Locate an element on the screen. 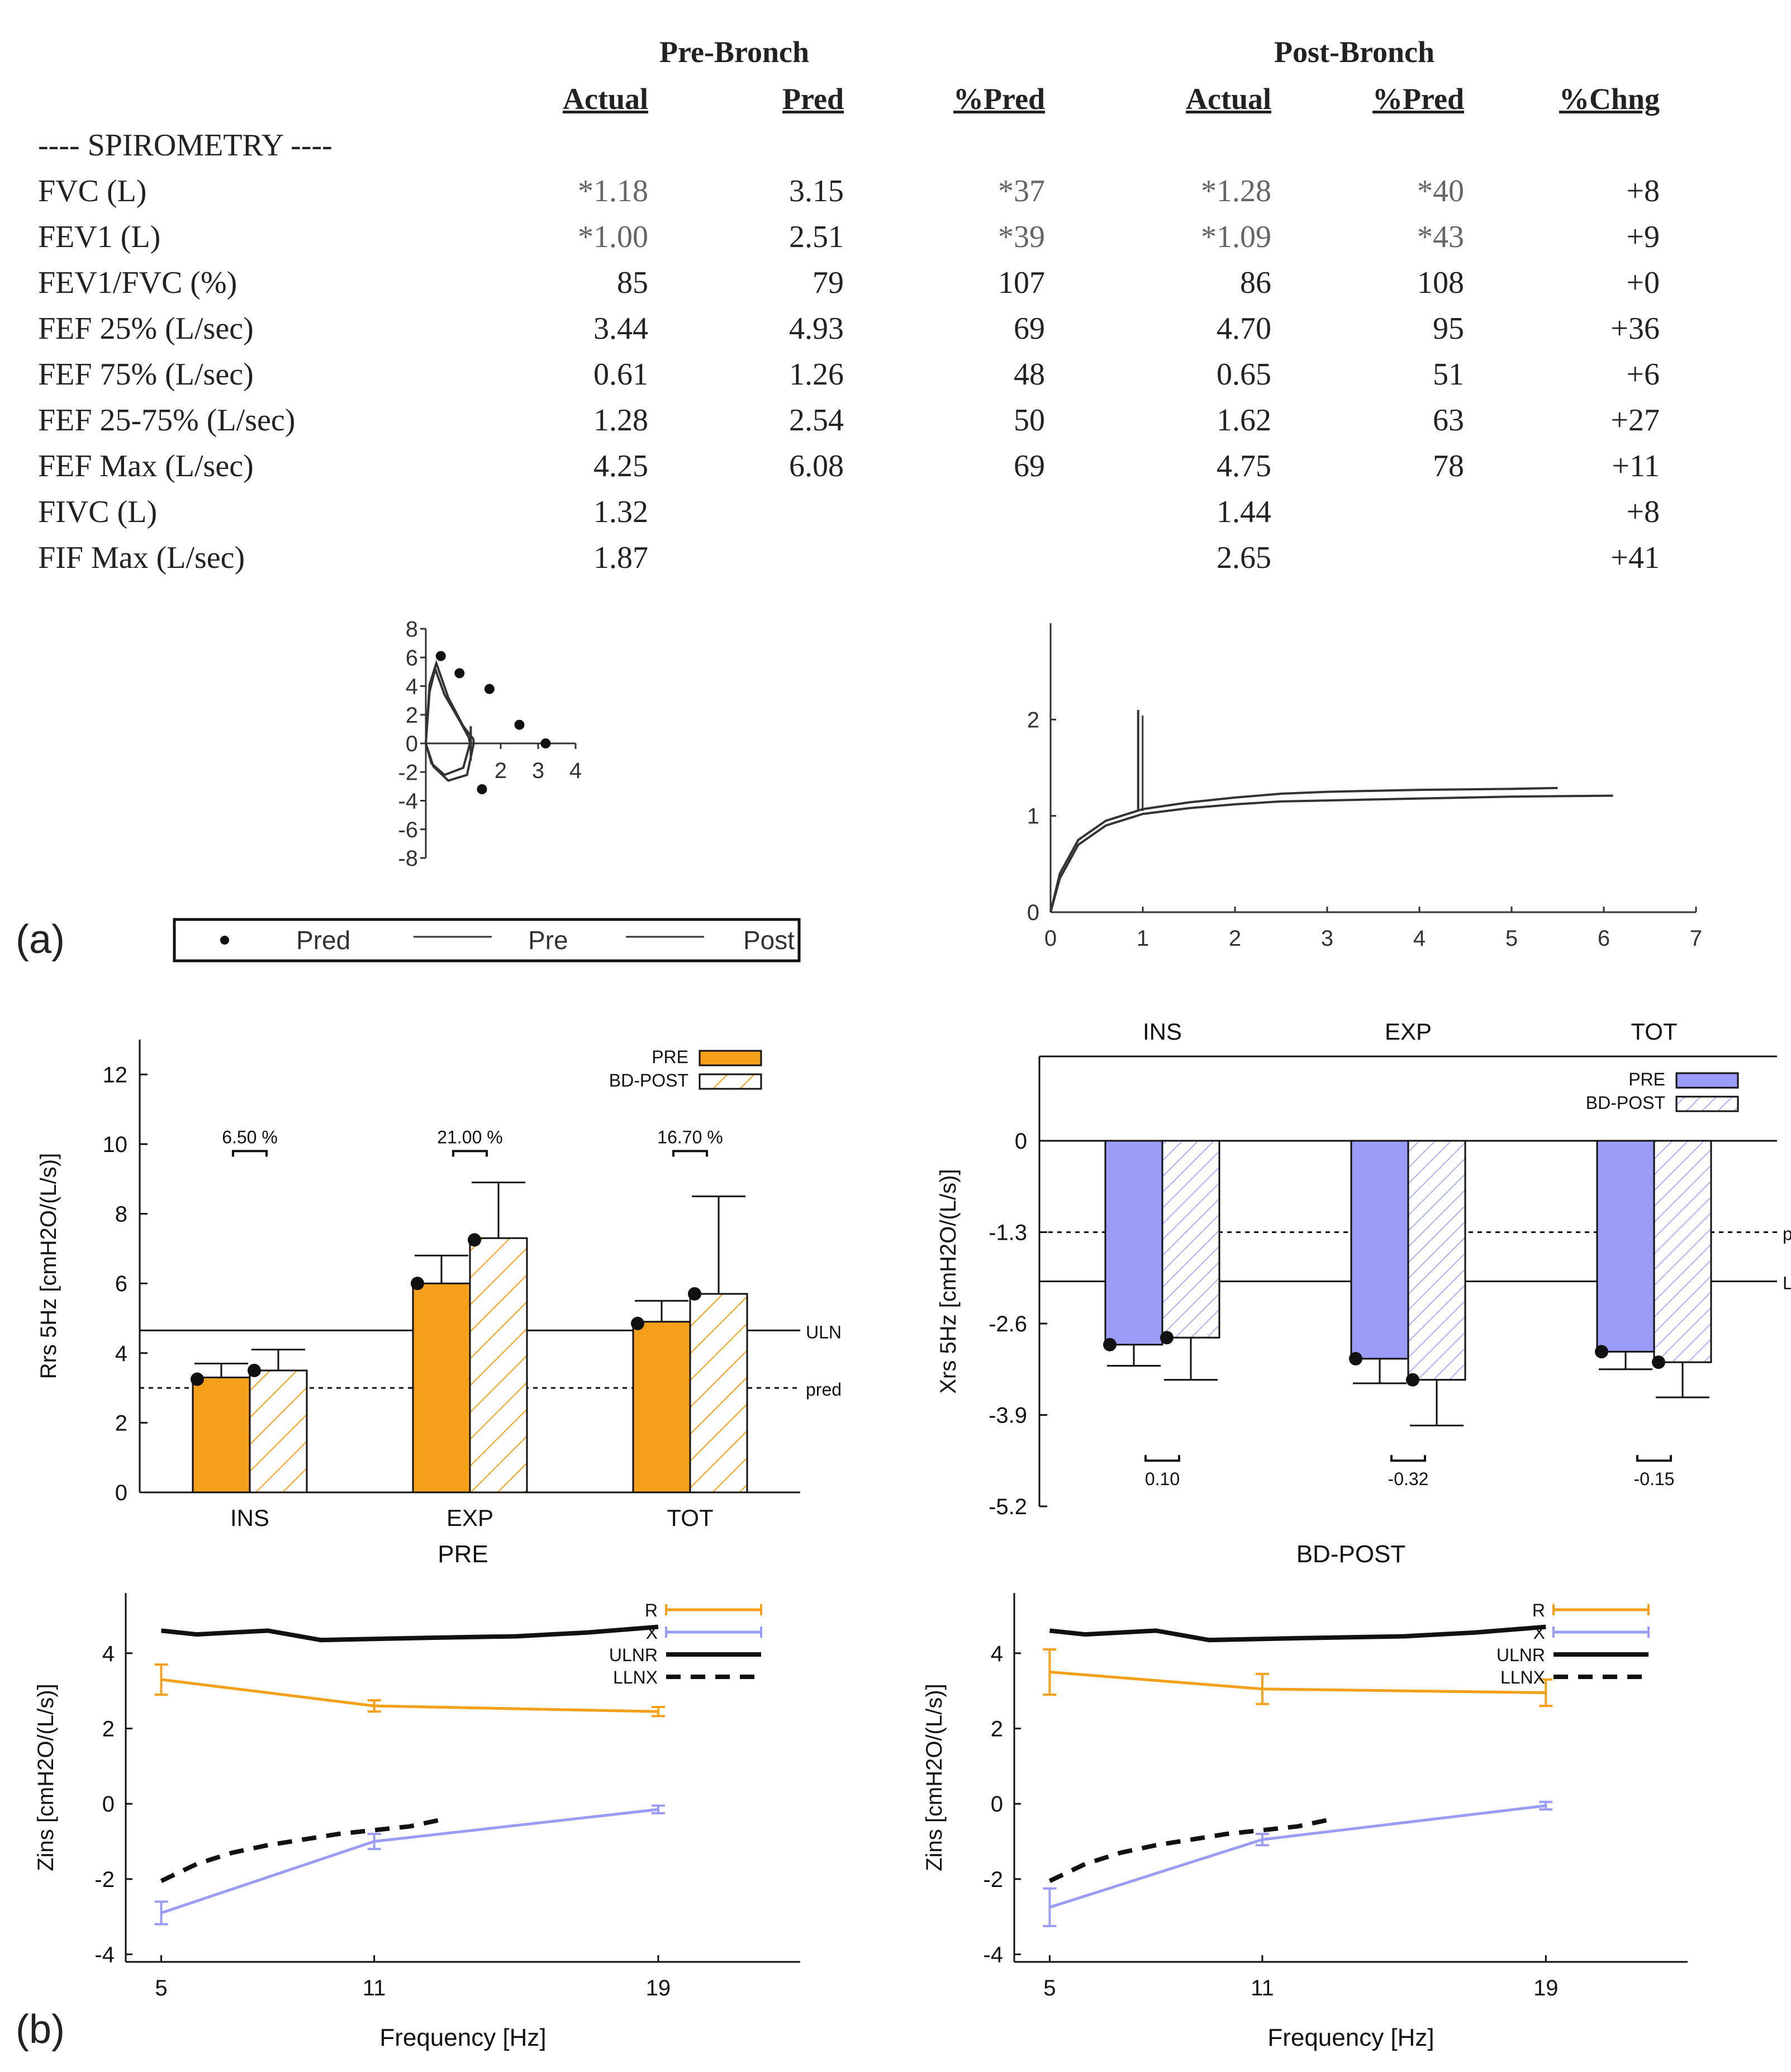 The width and height of the screenshot is (1791, 2072). table-cell: *43 is located at coordinates (1440, 237).